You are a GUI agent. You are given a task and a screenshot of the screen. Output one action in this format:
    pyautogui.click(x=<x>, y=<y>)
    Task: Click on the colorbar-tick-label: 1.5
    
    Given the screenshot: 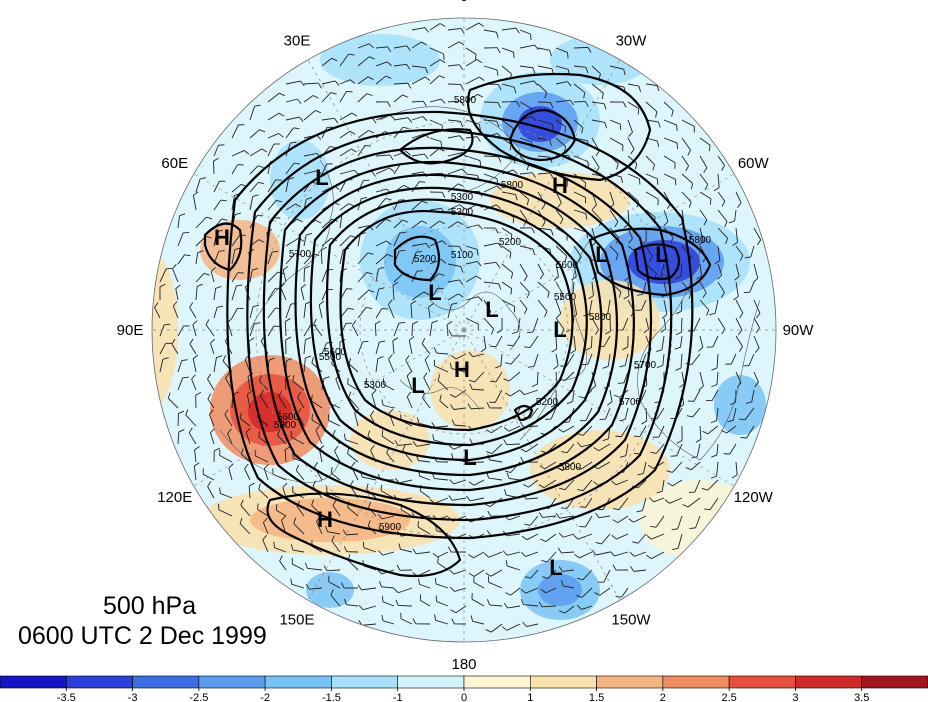 What is the action you would take?
    pyautogui.click(x=596, y=697)
    